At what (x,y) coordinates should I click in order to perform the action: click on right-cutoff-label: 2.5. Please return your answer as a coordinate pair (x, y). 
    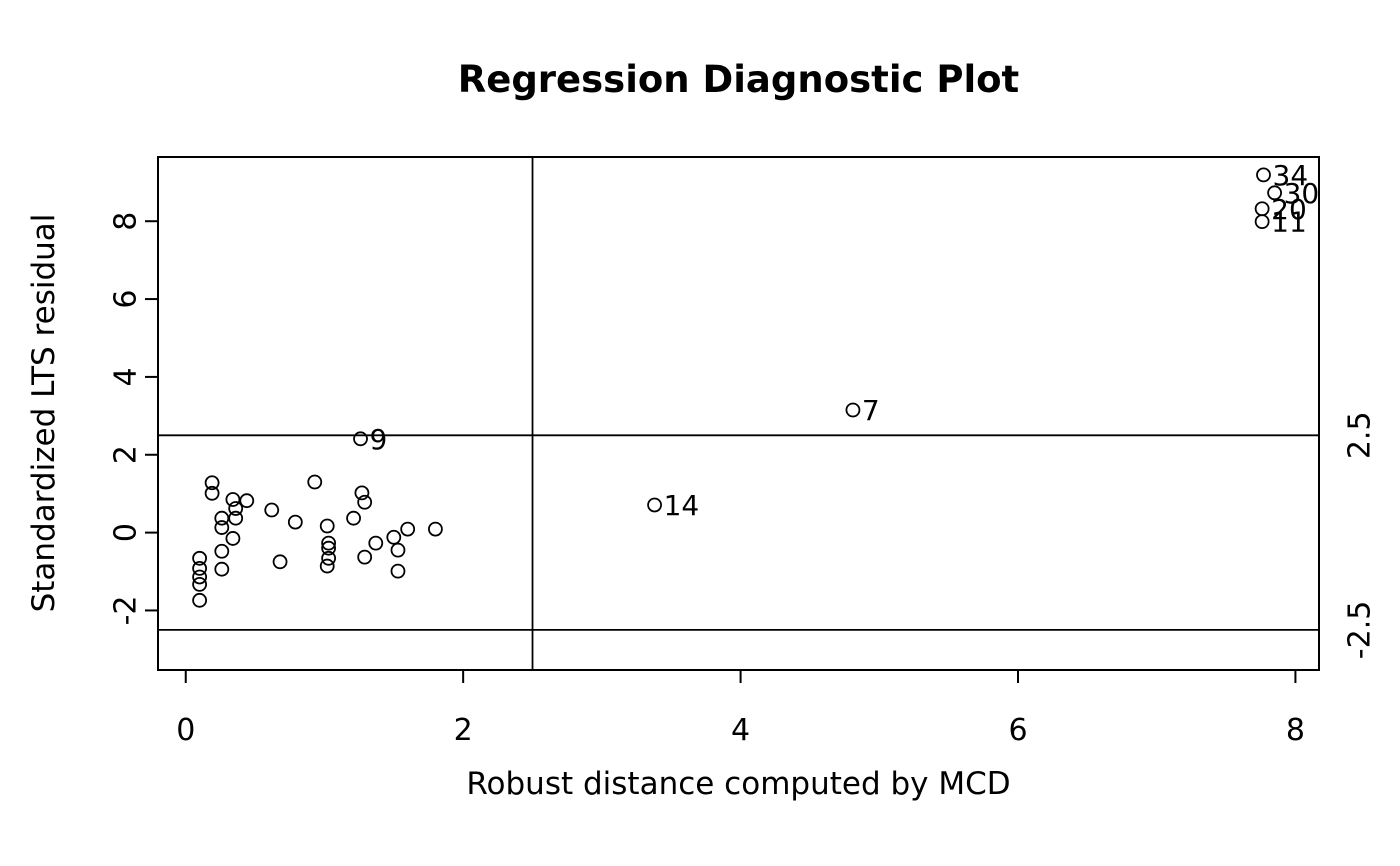
    Looking at the image, I should click on (1360, 435).